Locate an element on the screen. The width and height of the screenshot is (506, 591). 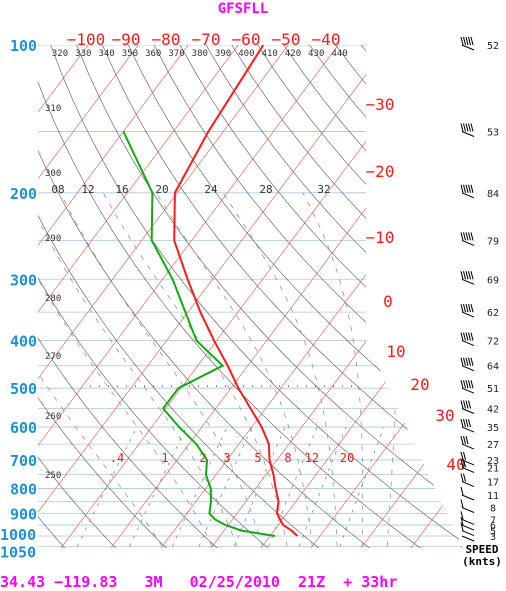
mixing-label-upper-3: 20 is located at coordinates (161, 189).